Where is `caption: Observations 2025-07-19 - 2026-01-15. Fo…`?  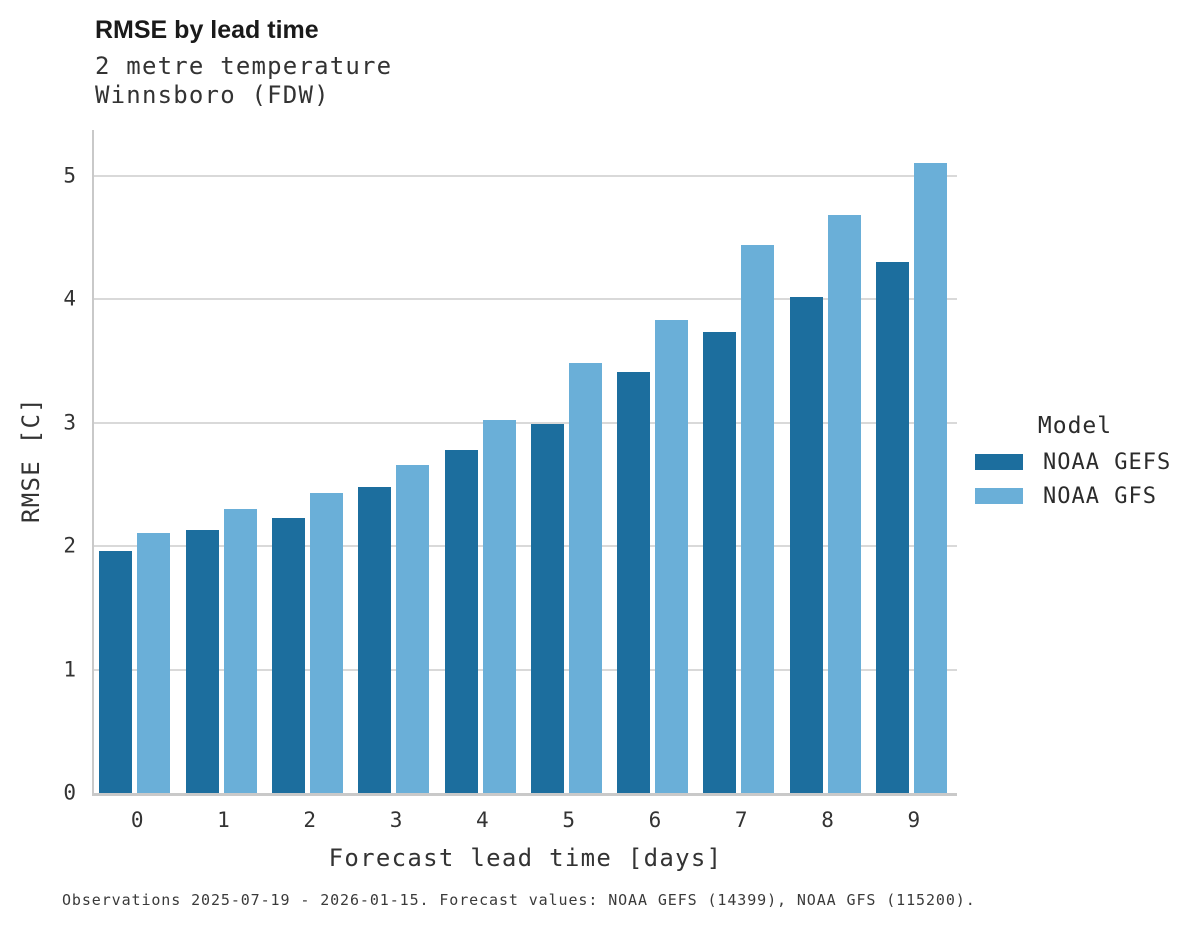 caption: Observations 2025-07-19 - 2026-01-15. Fo… is located at coordinates (519, 900).